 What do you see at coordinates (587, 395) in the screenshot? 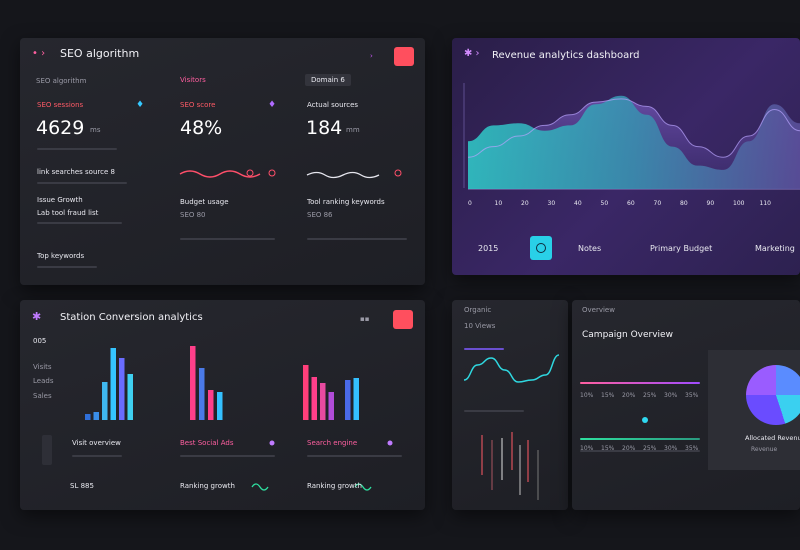
I see `percent-label: 10%` at bounding box center [587, 395].